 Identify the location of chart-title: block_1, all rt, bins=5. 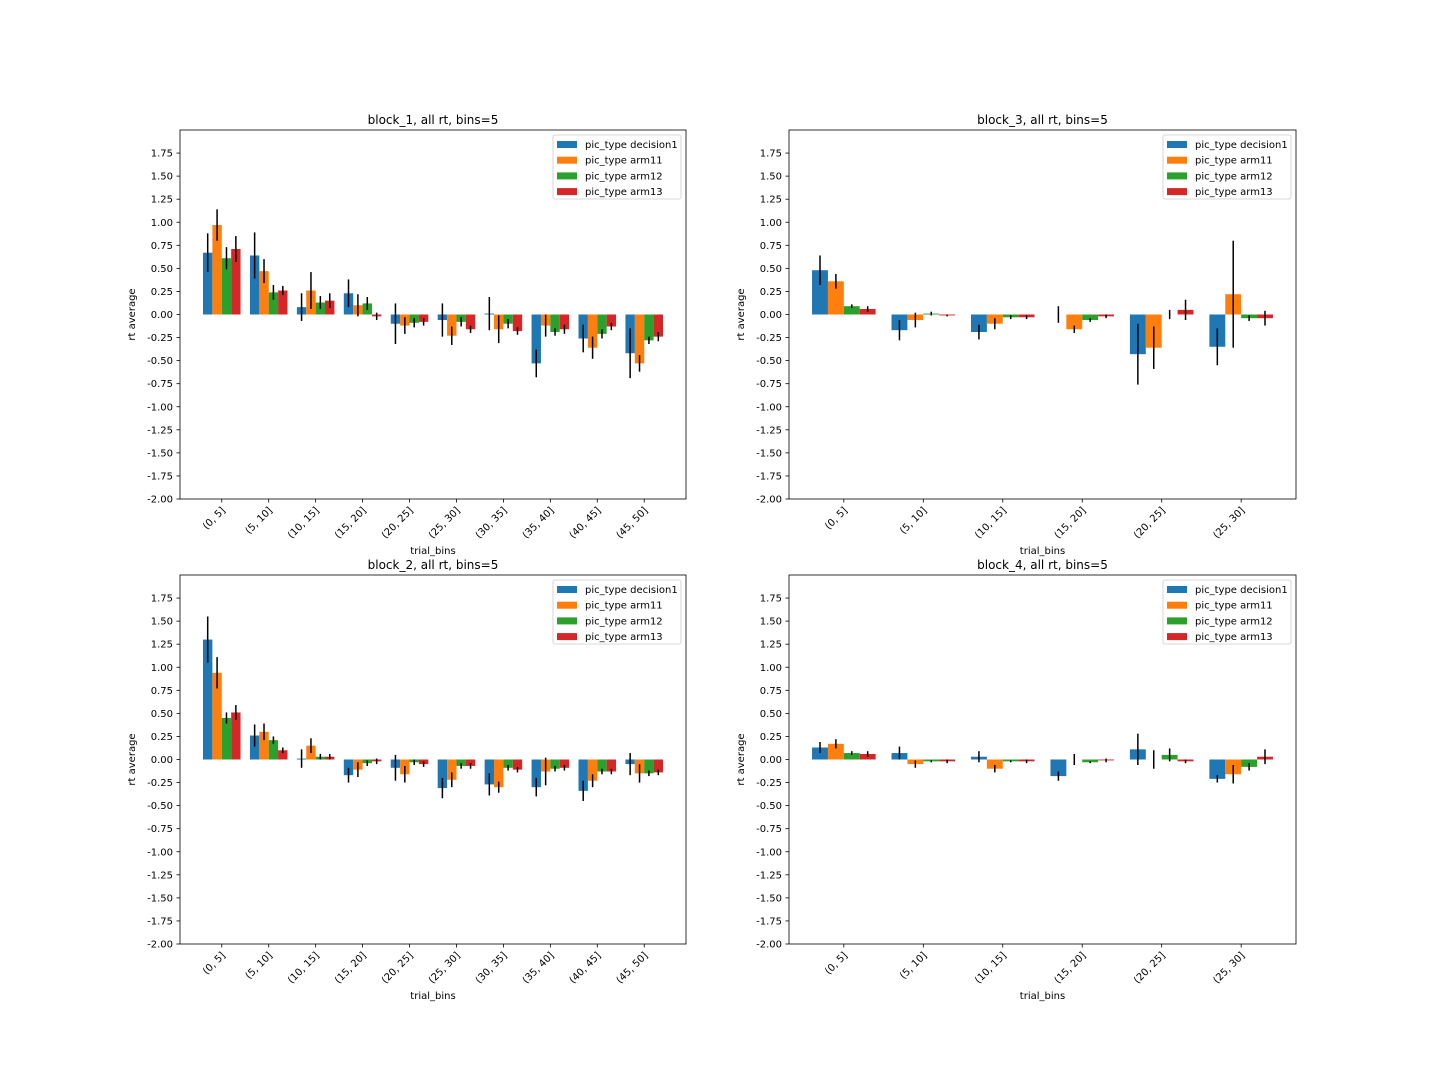
(433, 120).